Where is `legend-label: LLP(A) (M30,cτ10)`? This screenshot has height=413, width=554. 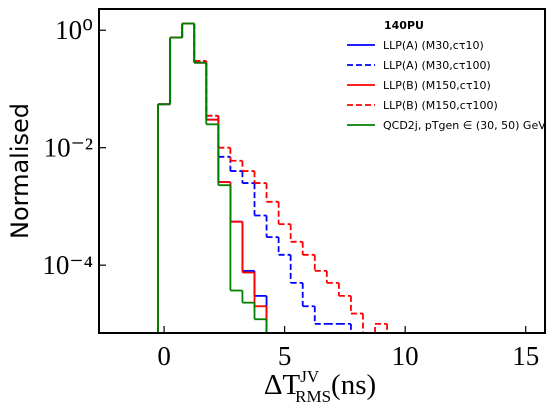
legend-label: LLP(A) (M30,cτ10) is located at coordinates (433, 45).